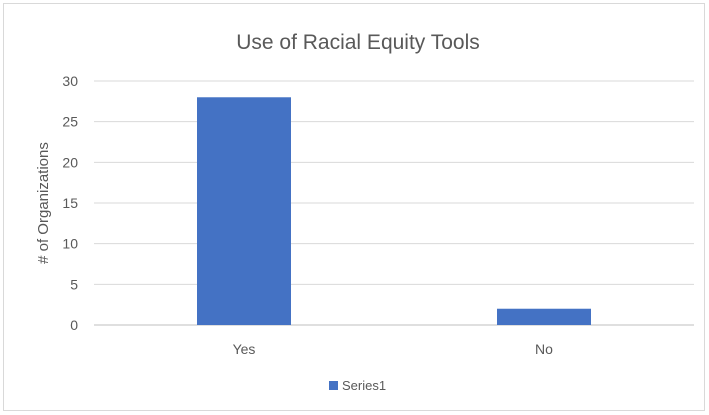 Image resolution: width=709 pixels, height=415 pixels. I want to click on y-tick-label: 5, so click(74, 284).